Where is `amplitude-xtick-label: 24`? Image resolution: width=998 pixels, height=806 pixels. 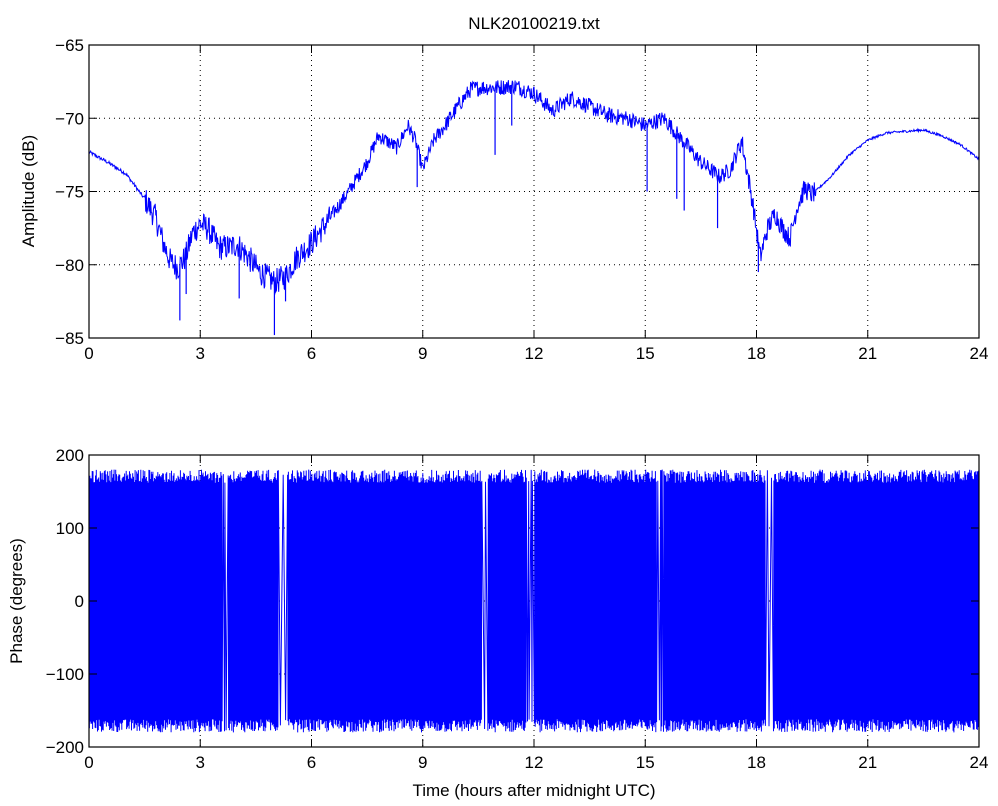
amplitude-xtick-label: 24 is located at coordinates (979, 353).